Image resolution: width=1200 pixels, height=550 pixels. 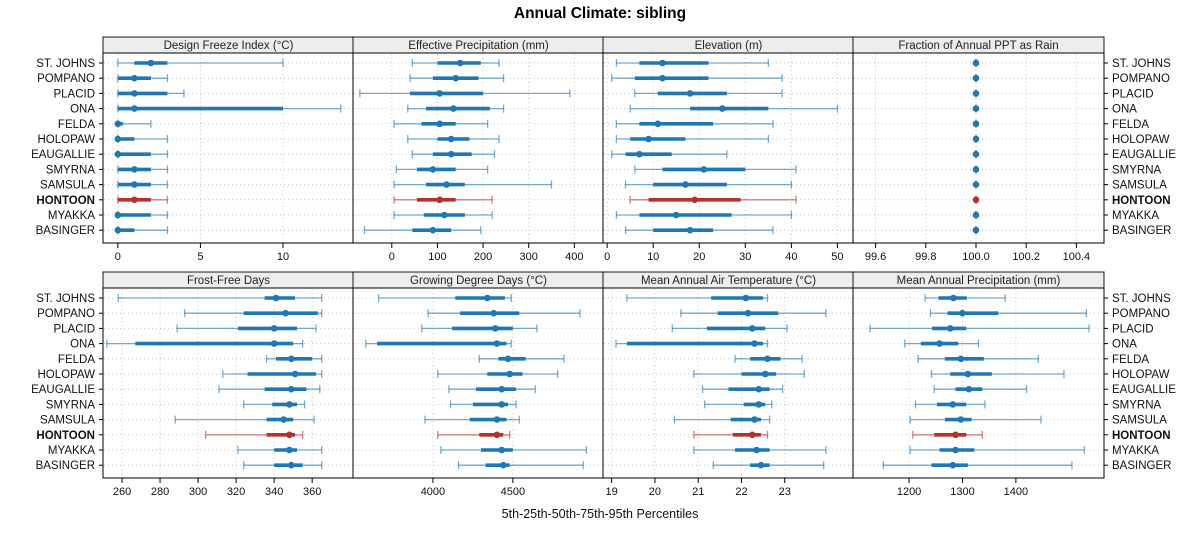 What do you see at coordinates (228, 281) in the screenshot?
I see `strip-title: Frost-Free Days` at bounding box center [228, 281].